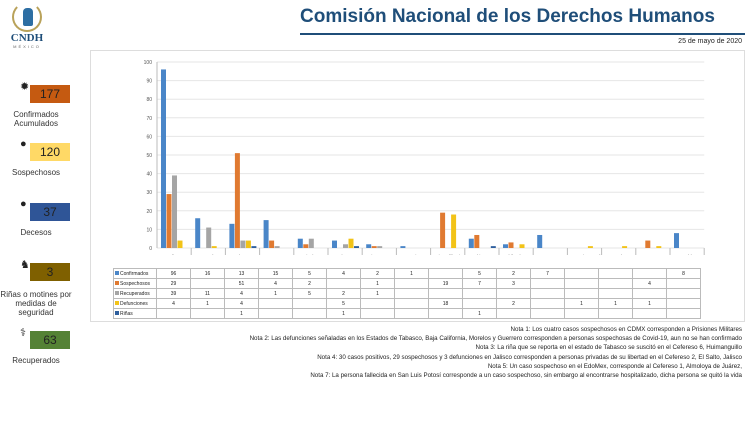  What do you see at coordinates (513, 283) in the screenshot?
I see `table-cell: 3` at bounding box center [513, 283].